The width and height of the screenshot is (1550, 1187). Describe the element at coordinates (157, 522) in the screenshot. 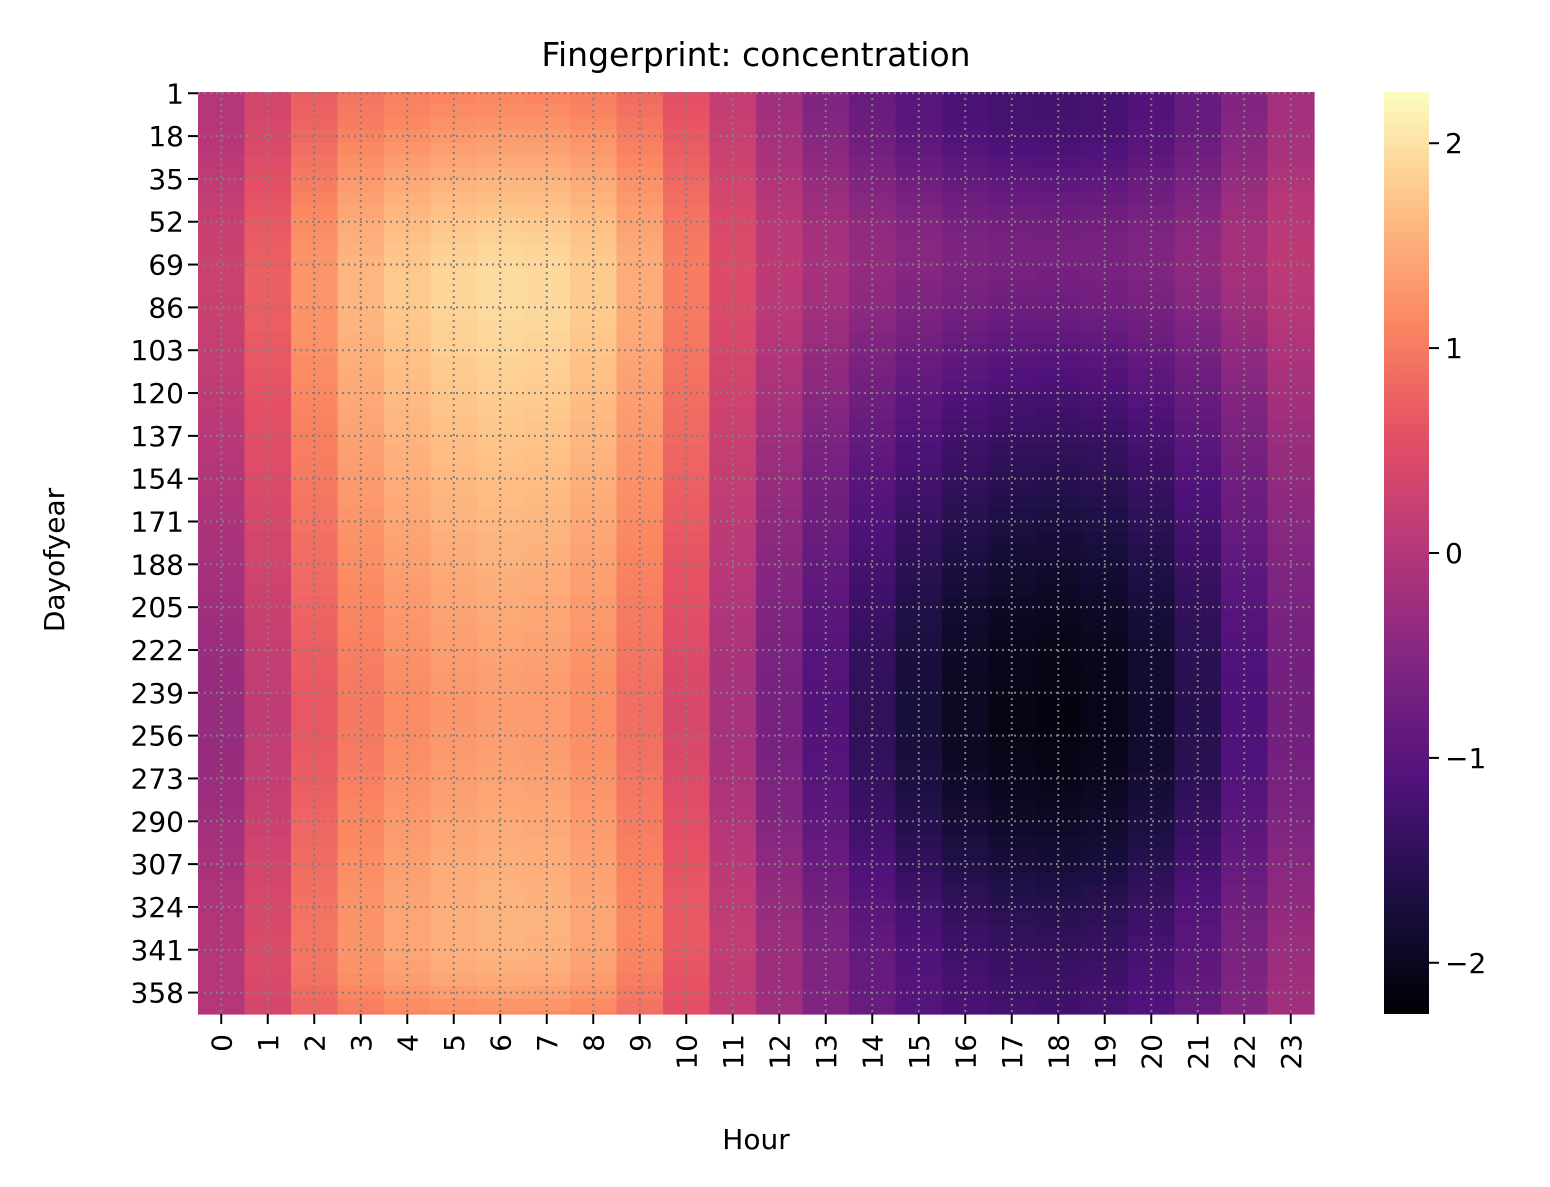

I see `y-tick-label: 171` at that location.